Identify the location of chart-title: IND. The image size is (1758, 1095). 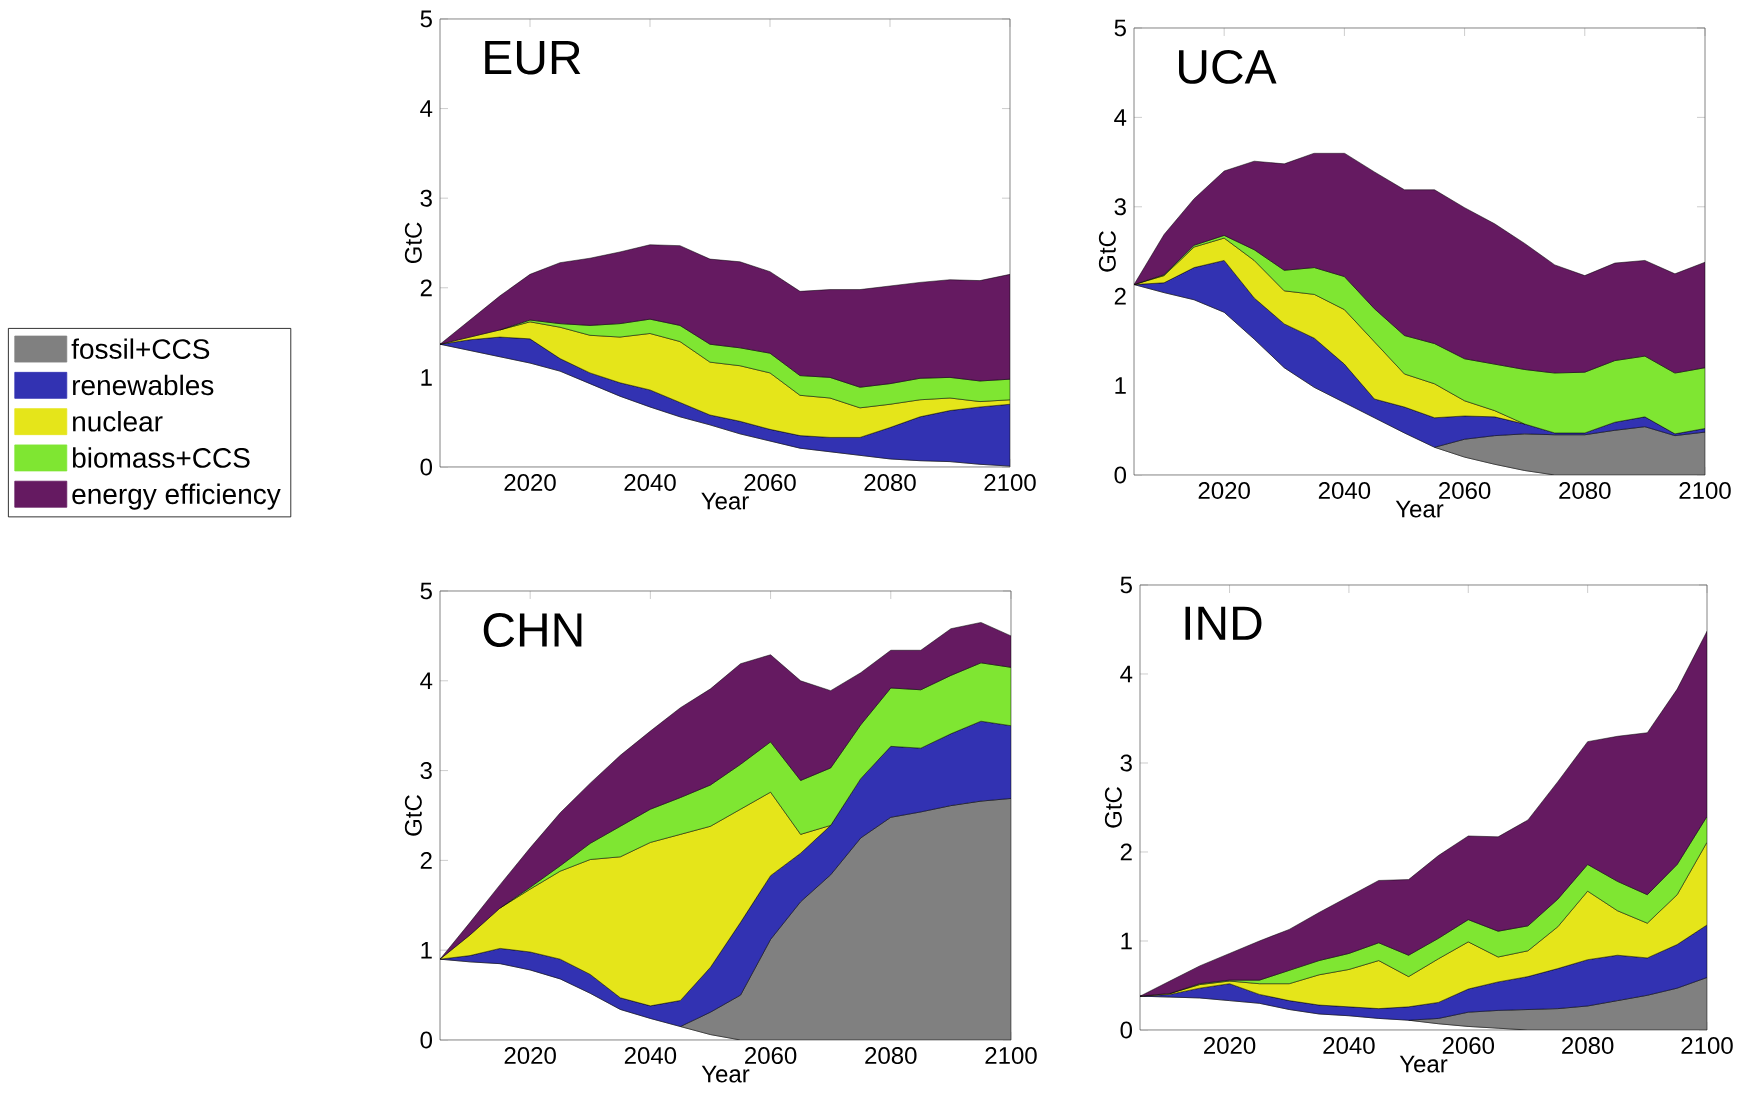
(1223, 623).